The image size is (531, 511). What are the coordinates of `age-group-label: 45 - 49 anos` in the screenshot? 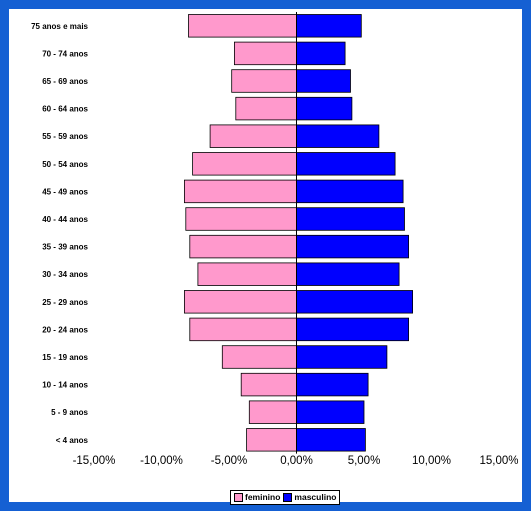 It's located at (65, 191).